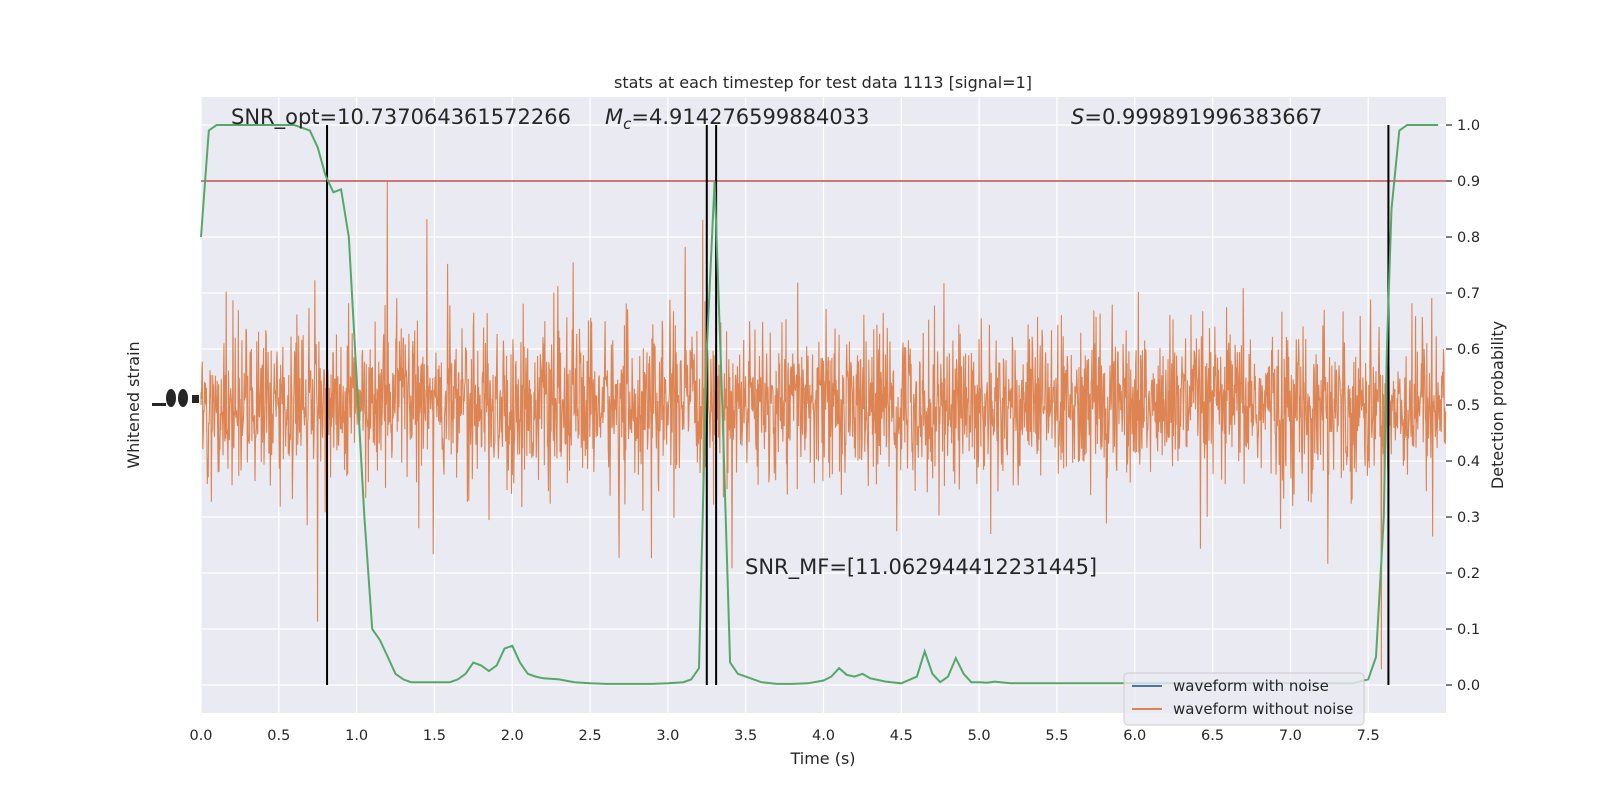 This screenshot has height=804, width=1600. Describe the element at coordinates (278, 736) in the screenshot. I see `x-tick-label: 0.5` at that location.